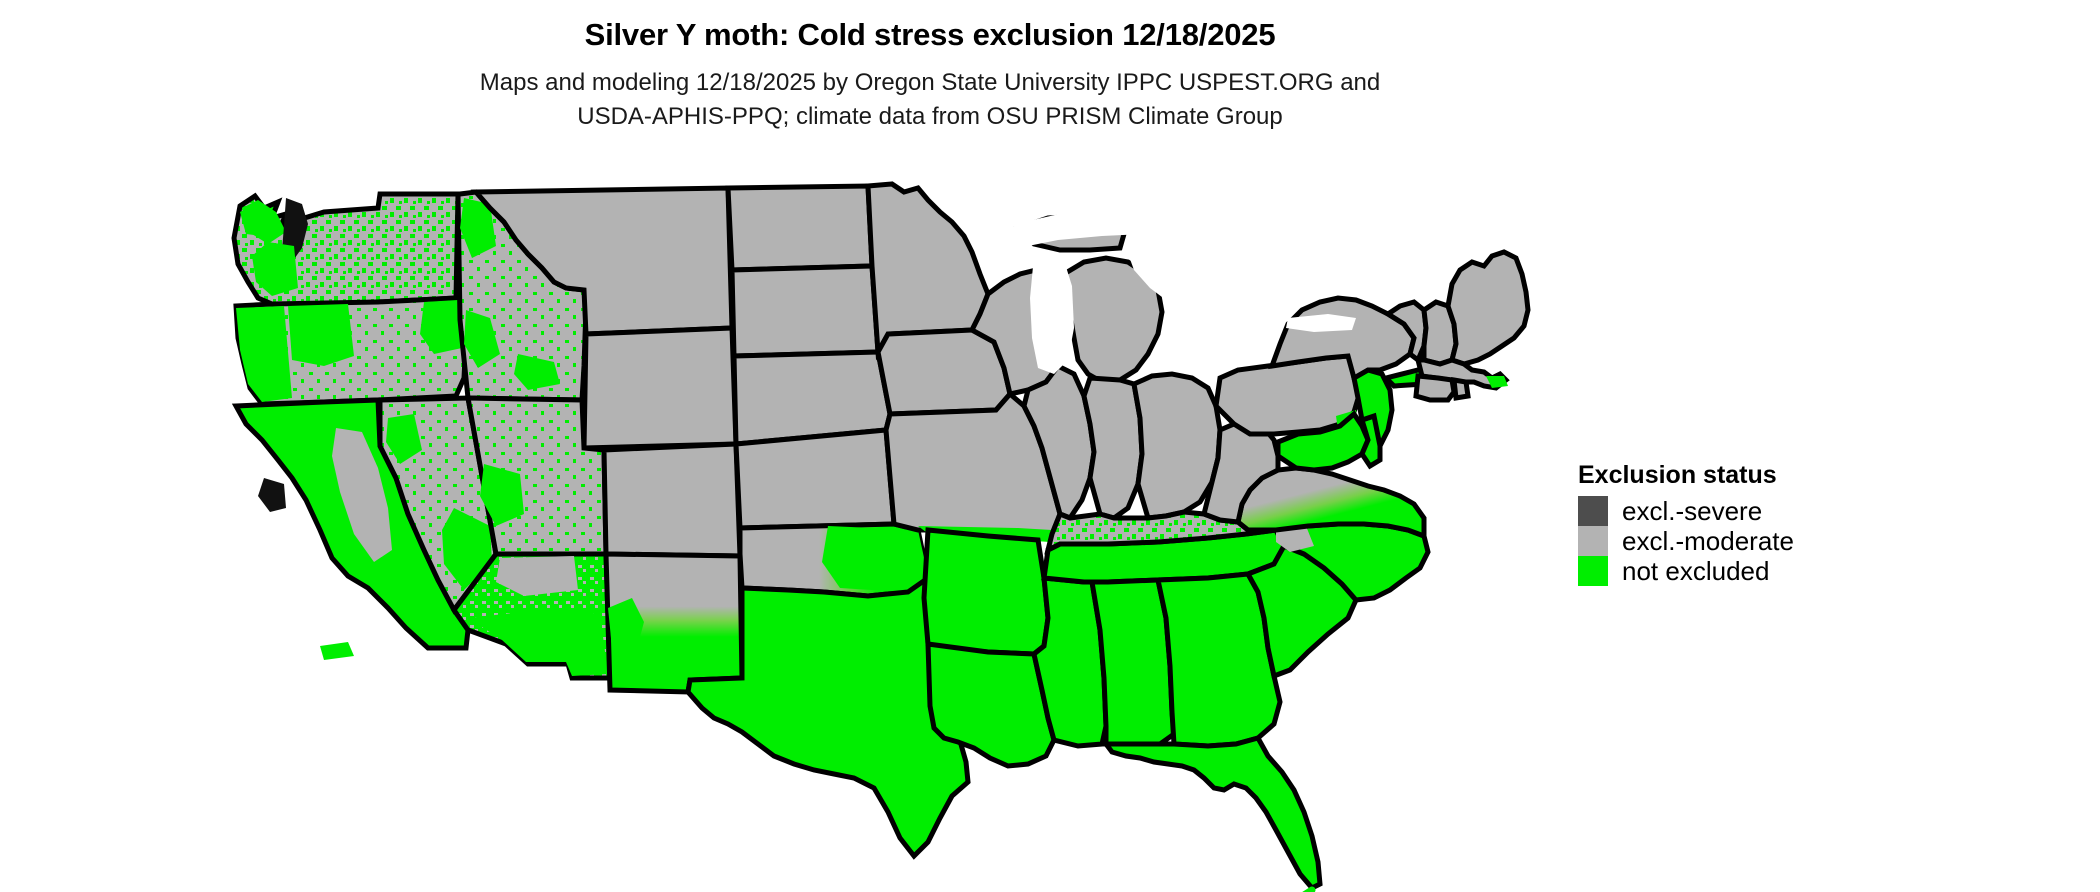 This screenshot has height=892, width=2100. What do you see at coordinates (1331, 502) in the screenshot?
I see `va-fill` at bounding box center [1331, 502].